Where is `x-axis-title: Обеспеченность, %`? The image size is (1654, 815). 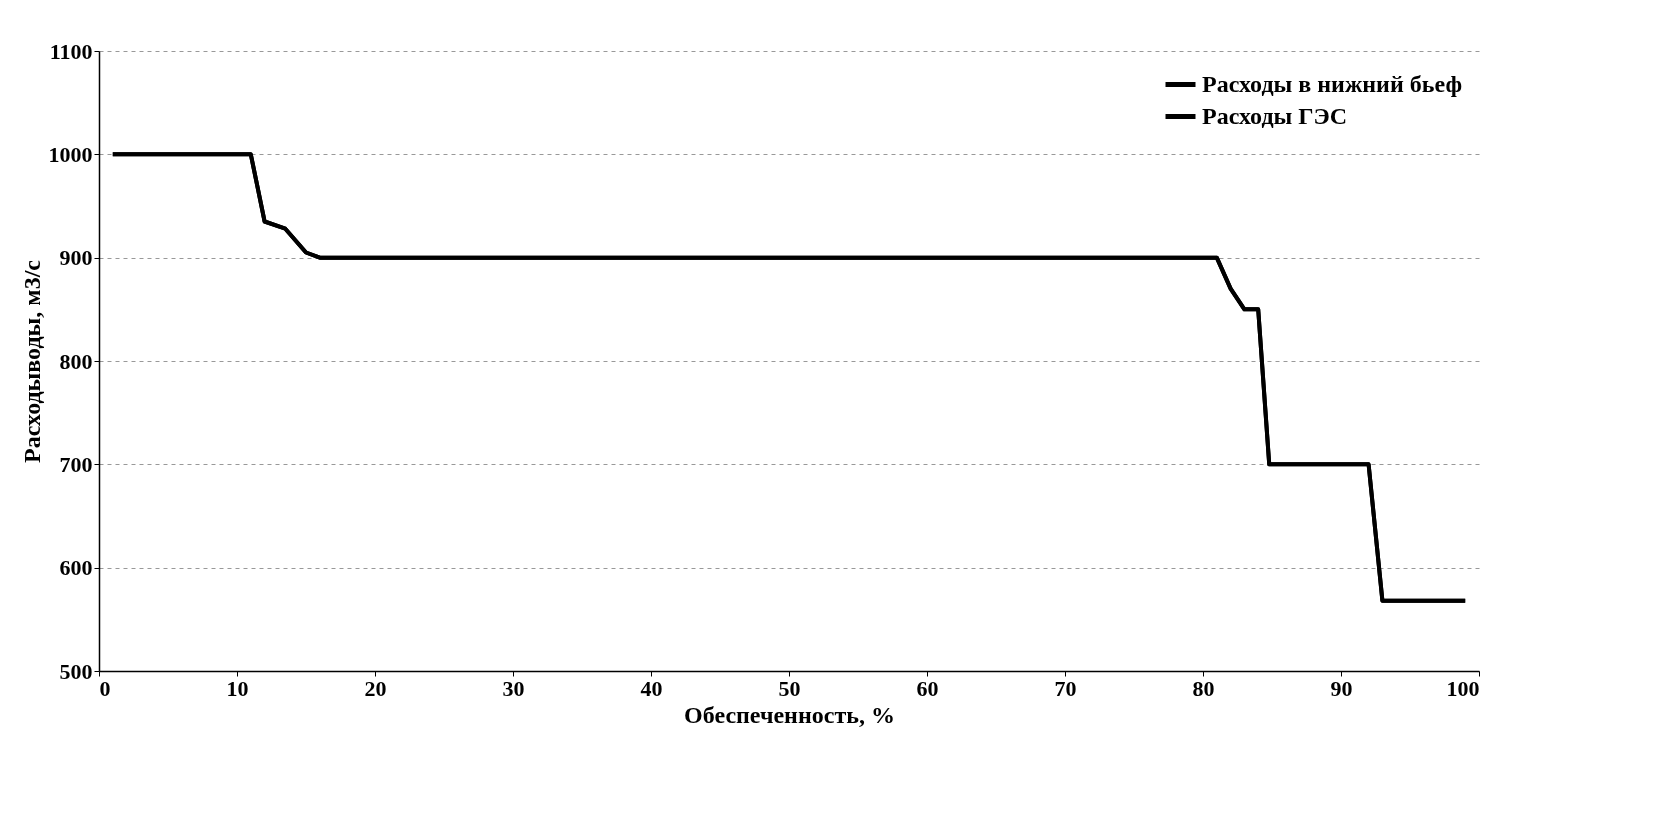 x-axis-title: Обеспеченность, % is located at coordinates (789, 714).